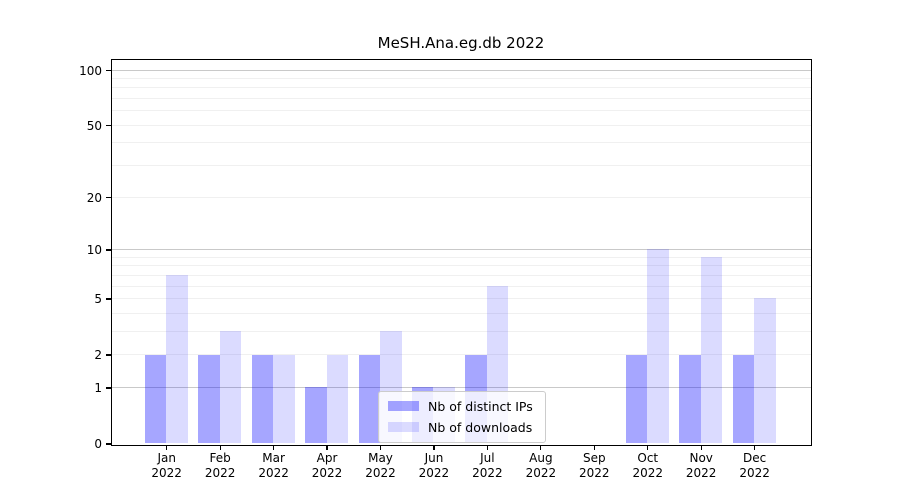 The width and height of the screenshot is (900, 500). What do you see at coordinates (380, 473) in the screenshot?
I see `x-tick-label-year-may: 2022` at bounding box center [380, 473].